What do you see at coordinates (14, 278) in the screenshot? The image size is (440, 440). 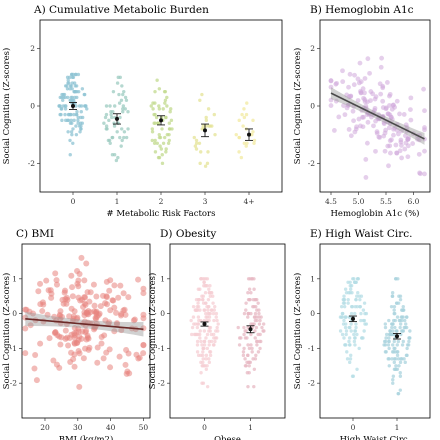 I see `y-tick-label: 1` at bounding box center [14, 278].